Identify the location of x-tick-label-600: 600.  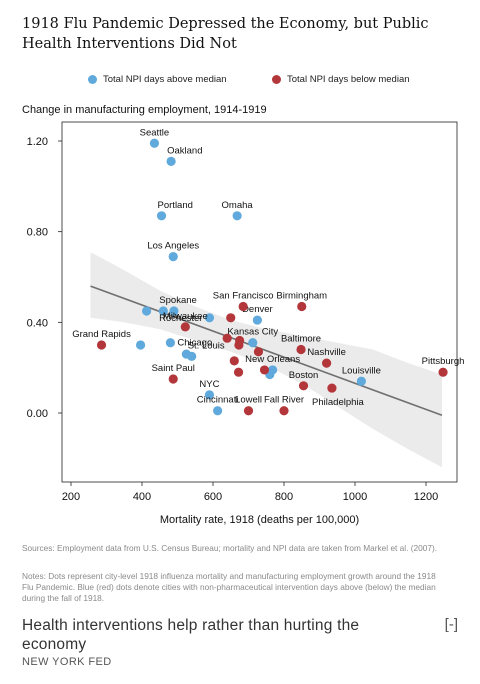
(213, 497).